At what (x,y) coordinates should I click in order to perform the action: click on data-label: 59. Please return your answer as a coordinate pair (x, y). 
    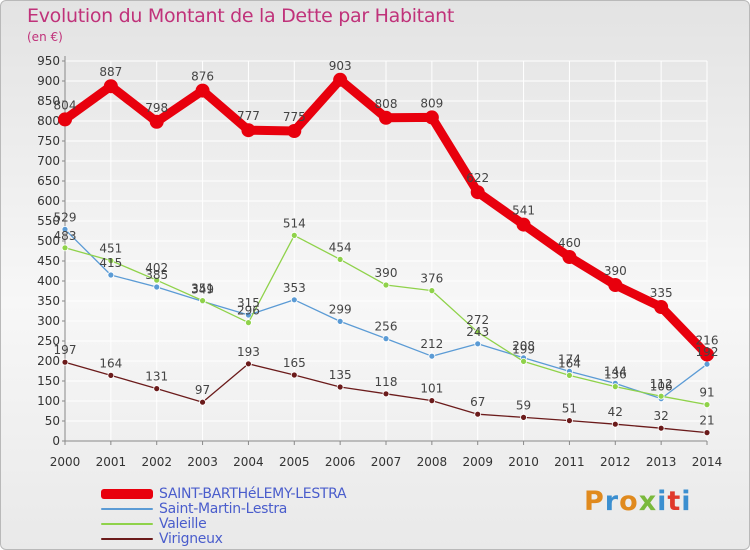
    Looking at the image, I should click on (523, 405).